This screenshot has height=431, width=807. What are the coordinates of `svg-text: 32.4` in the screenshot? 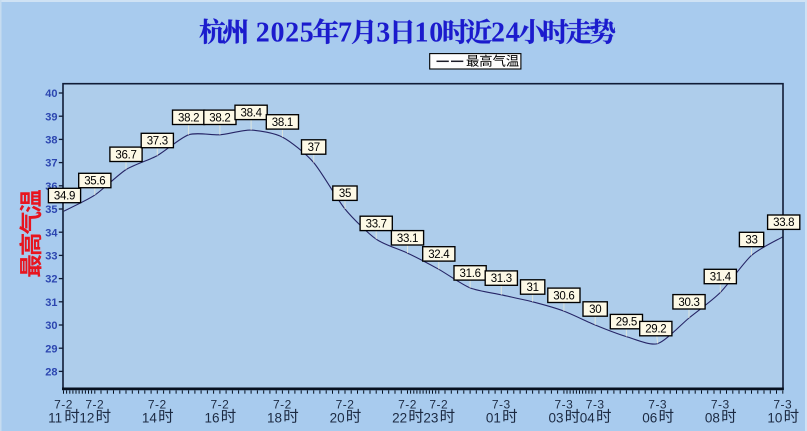 It's located at (439, 255).